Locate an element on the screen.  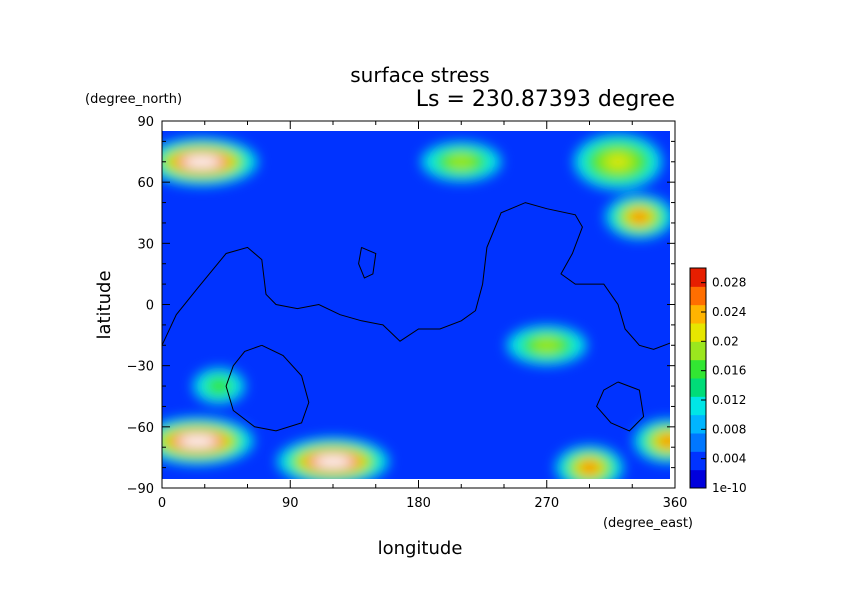
x-tick-label: 270 is located at coordinates (546, 503).